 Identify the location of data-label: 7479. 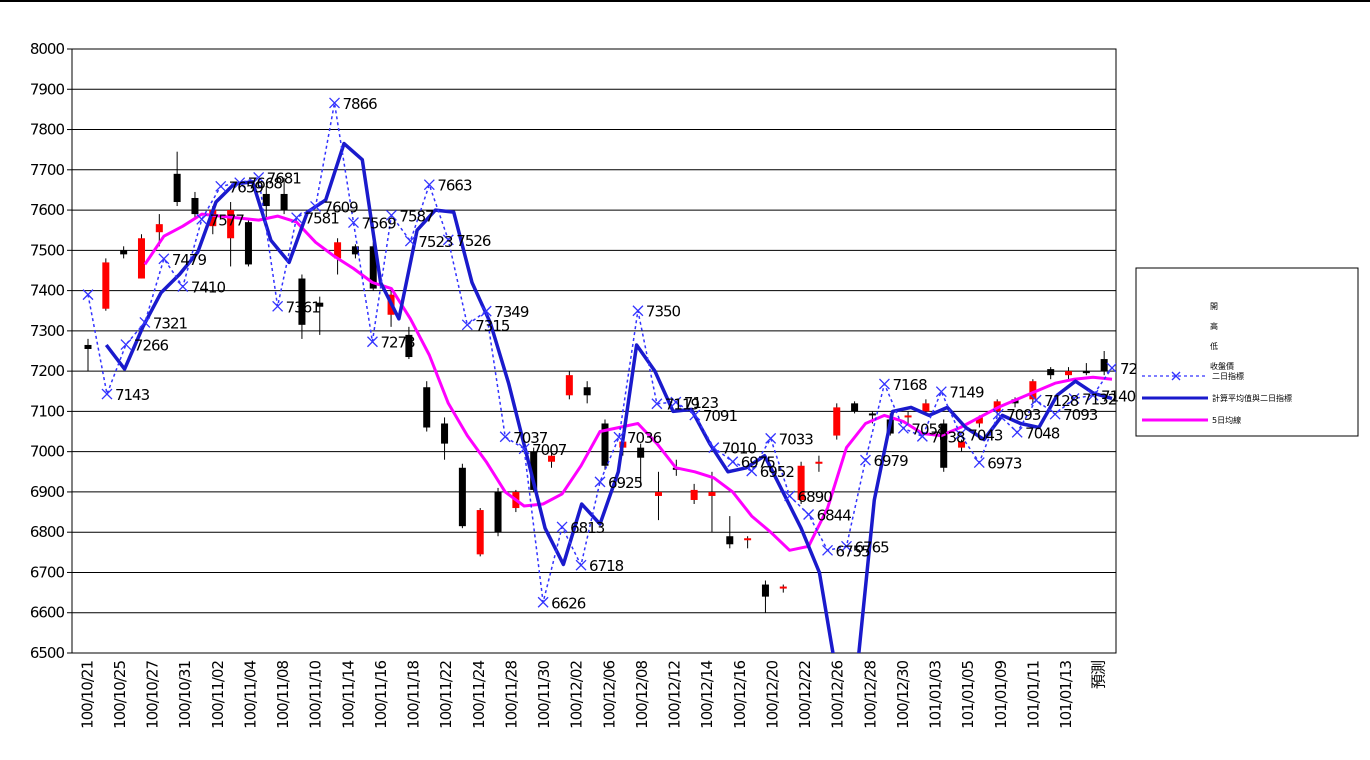
(189, 260).